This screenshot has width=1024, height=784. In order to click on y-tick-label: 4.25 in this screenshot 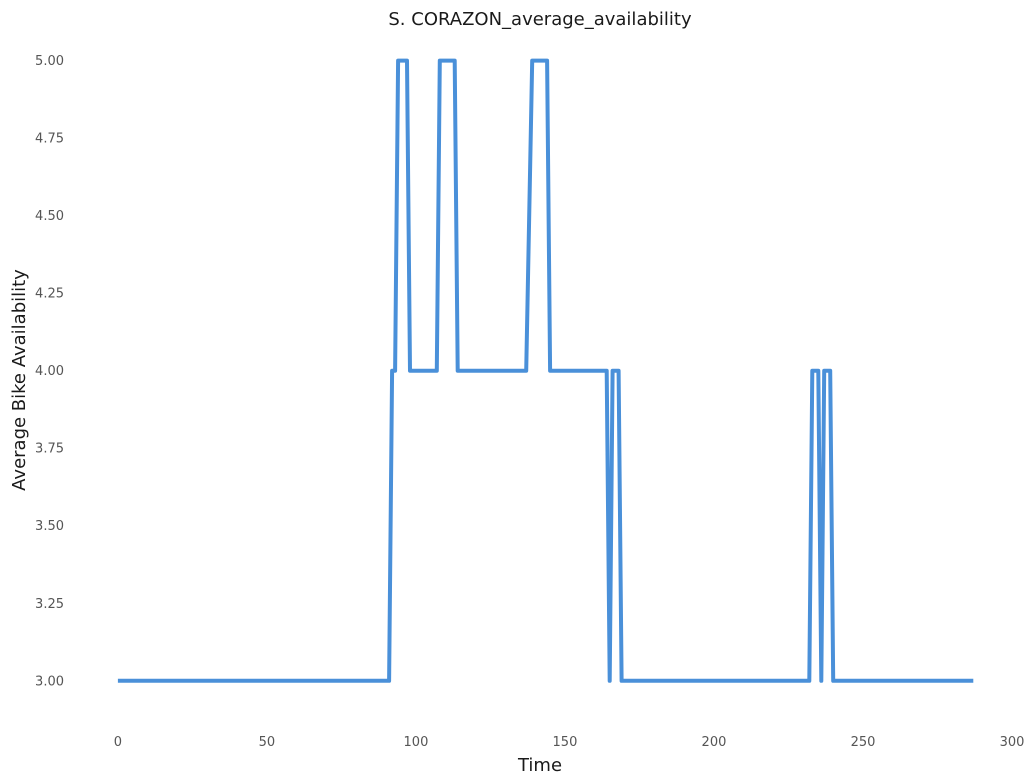, I will do `click(49, 294)`.